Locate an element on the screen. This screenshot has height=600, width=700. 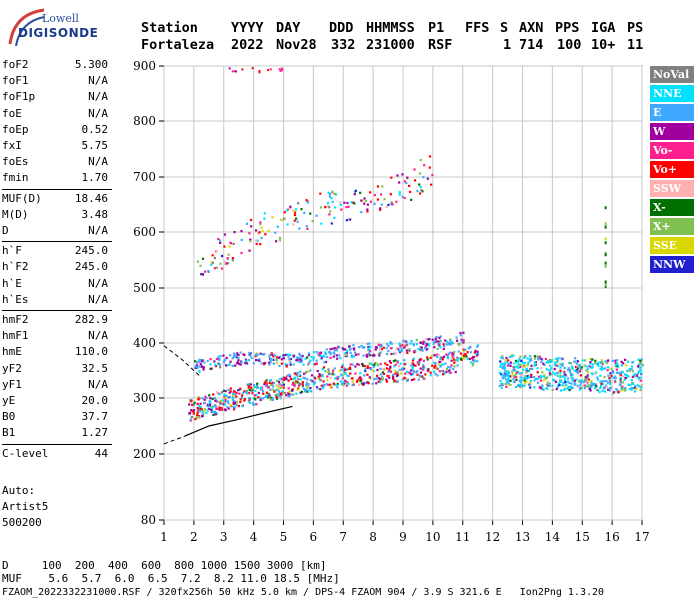
param-value: 20.0 is located at coordinates (95, 400).